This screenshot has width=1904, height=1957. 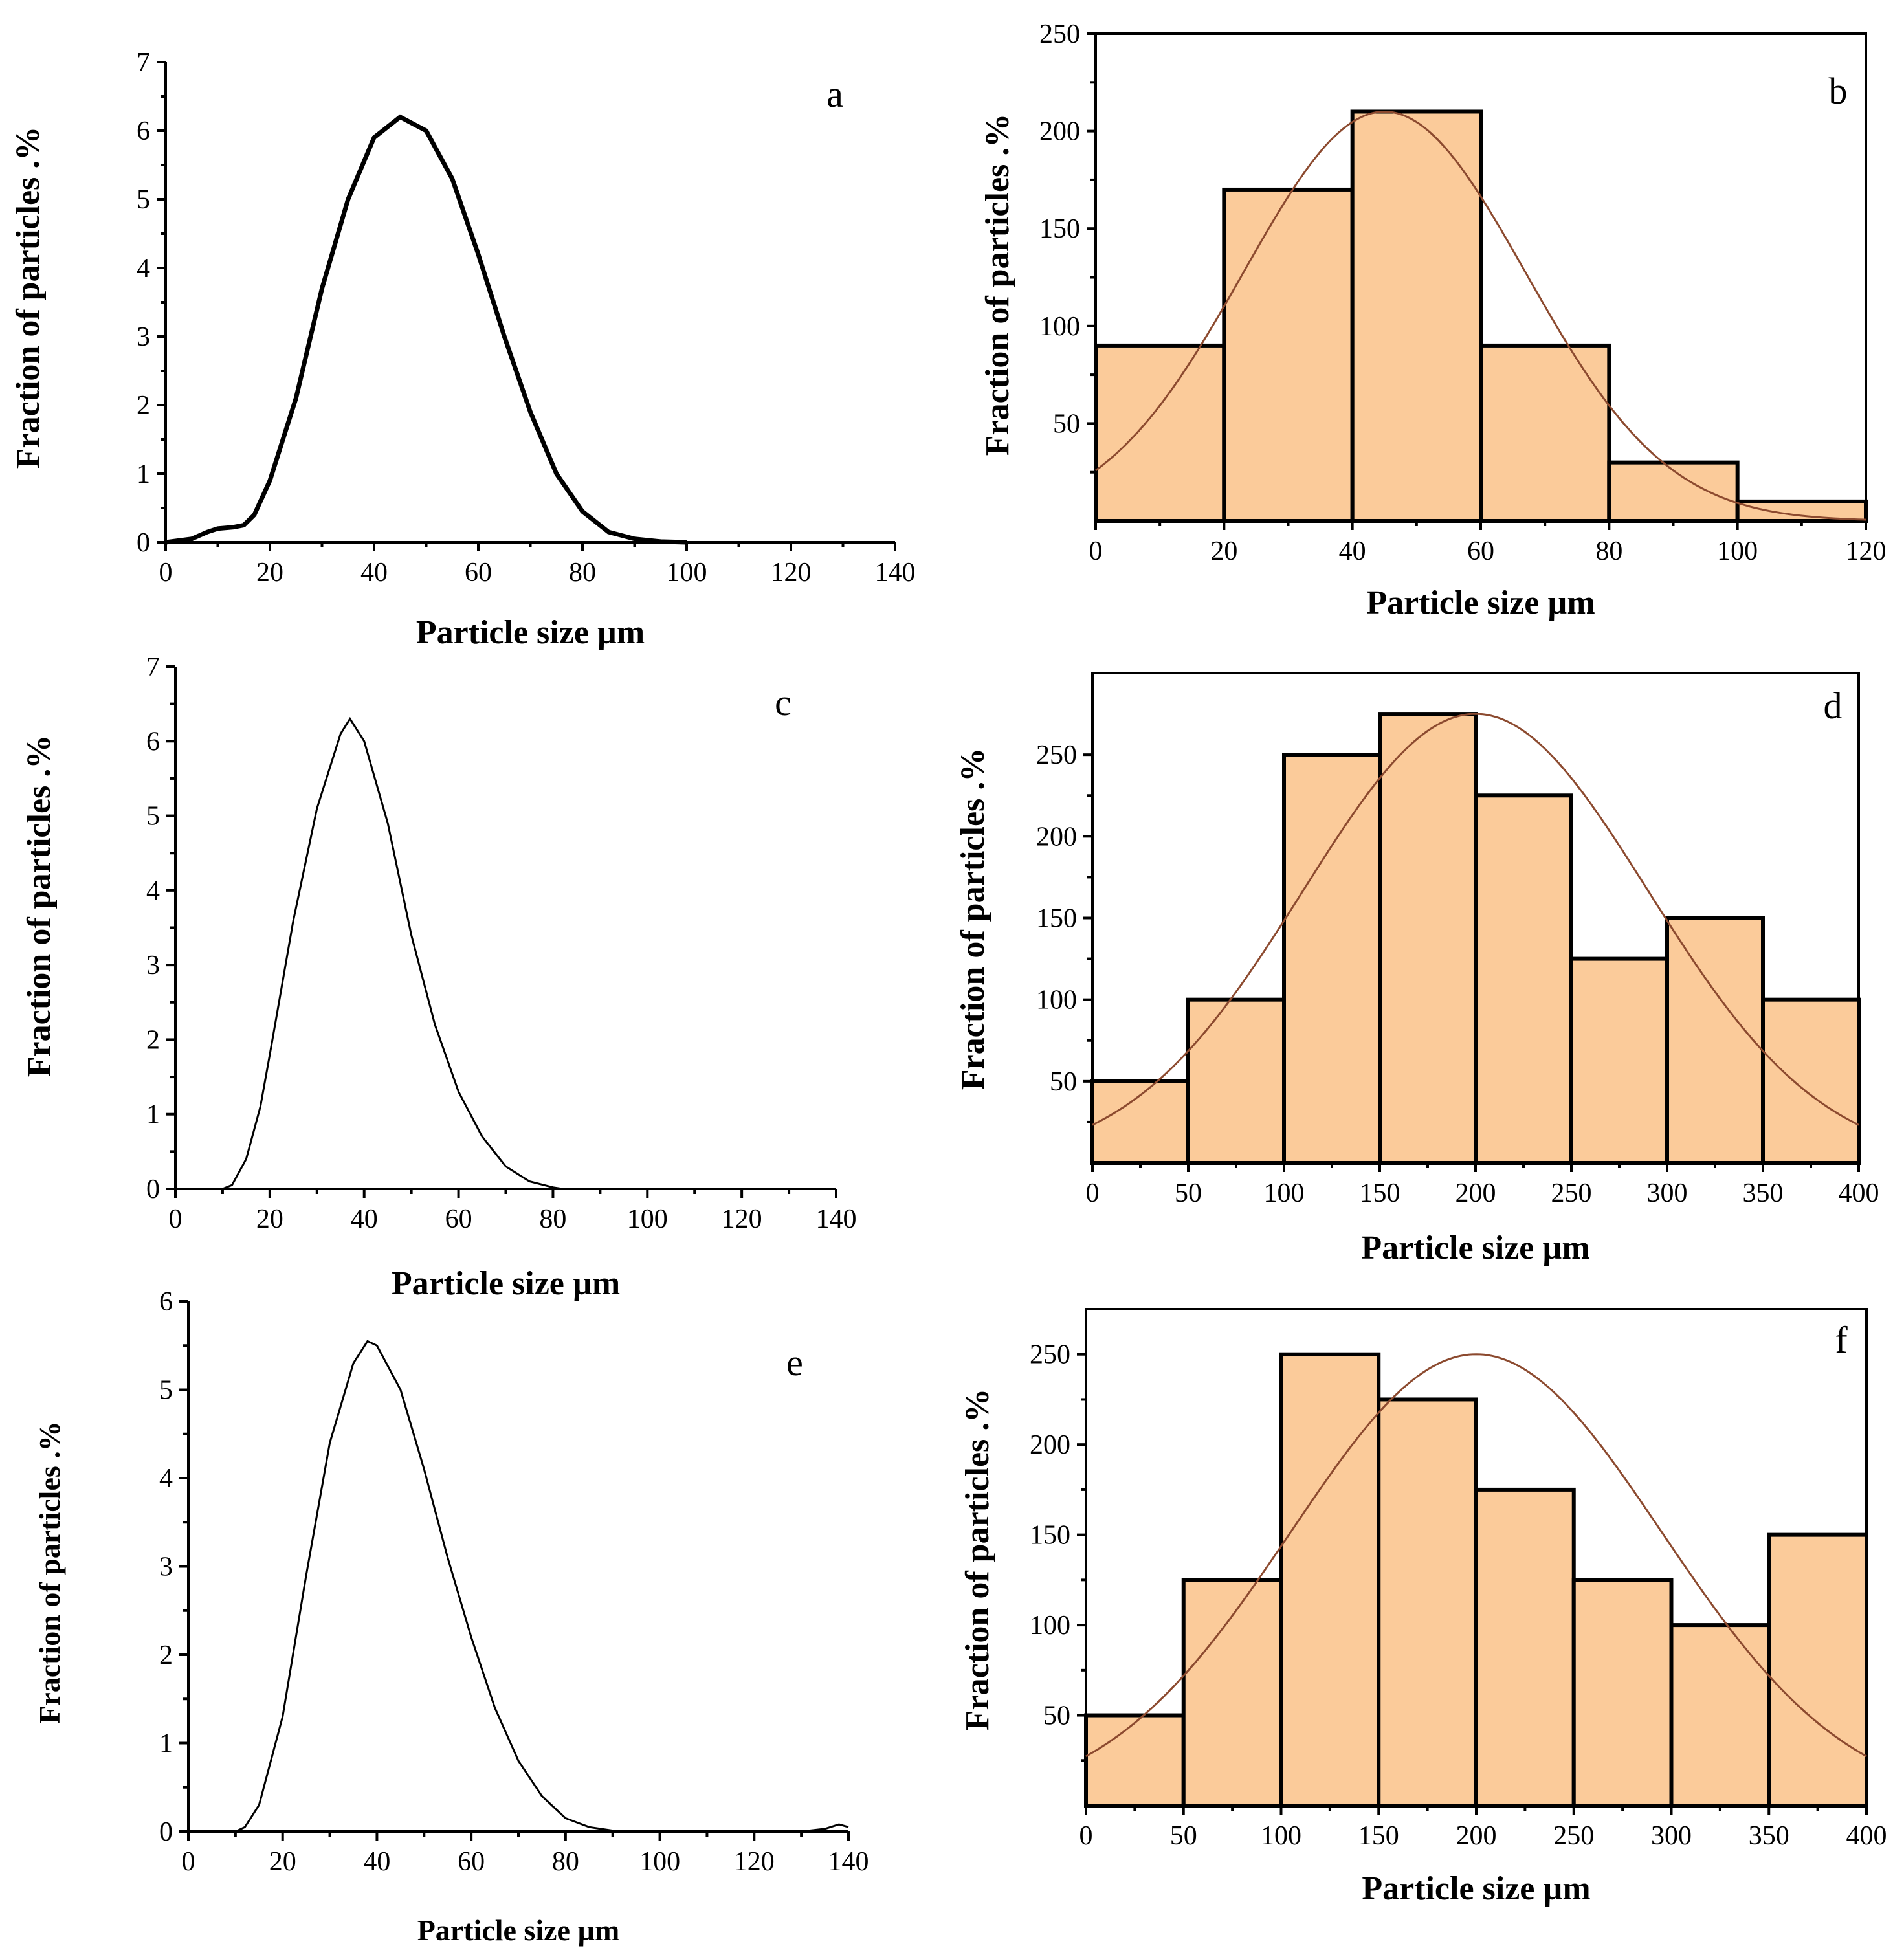 I want to click on y-tick-label: 7, so click(x=144, y=63).